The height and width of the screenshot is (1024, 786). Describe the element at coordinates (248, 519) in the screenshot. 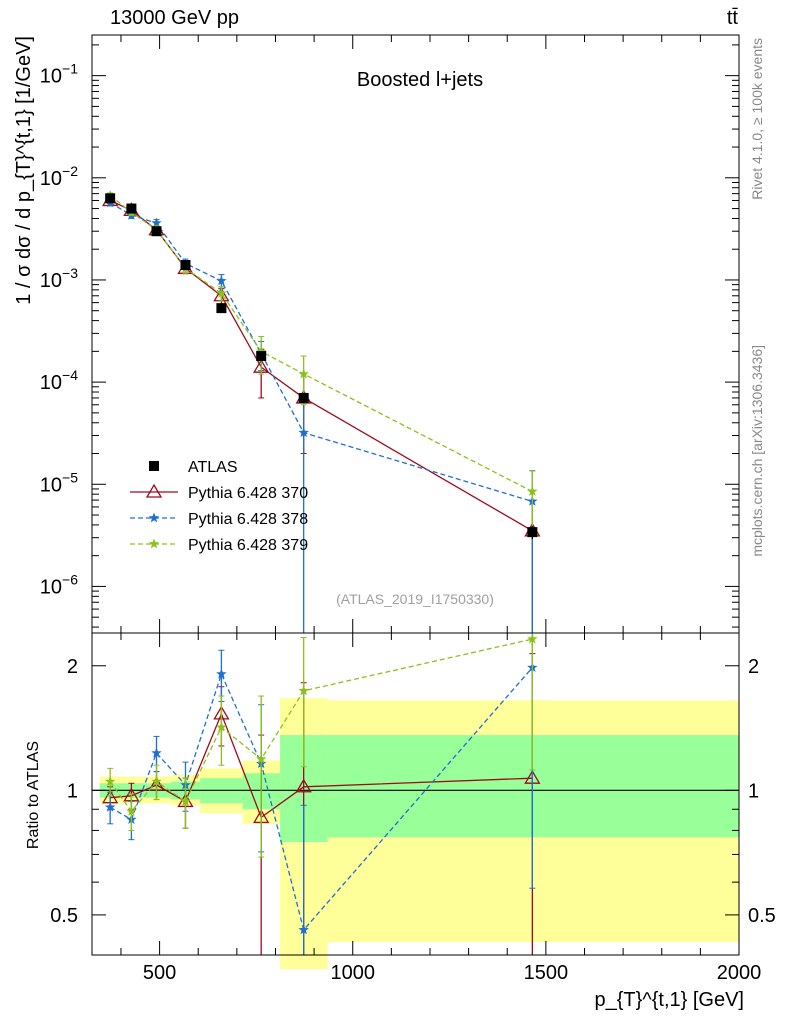

I see `legend-label: Pythia 6.428 378` at that location.